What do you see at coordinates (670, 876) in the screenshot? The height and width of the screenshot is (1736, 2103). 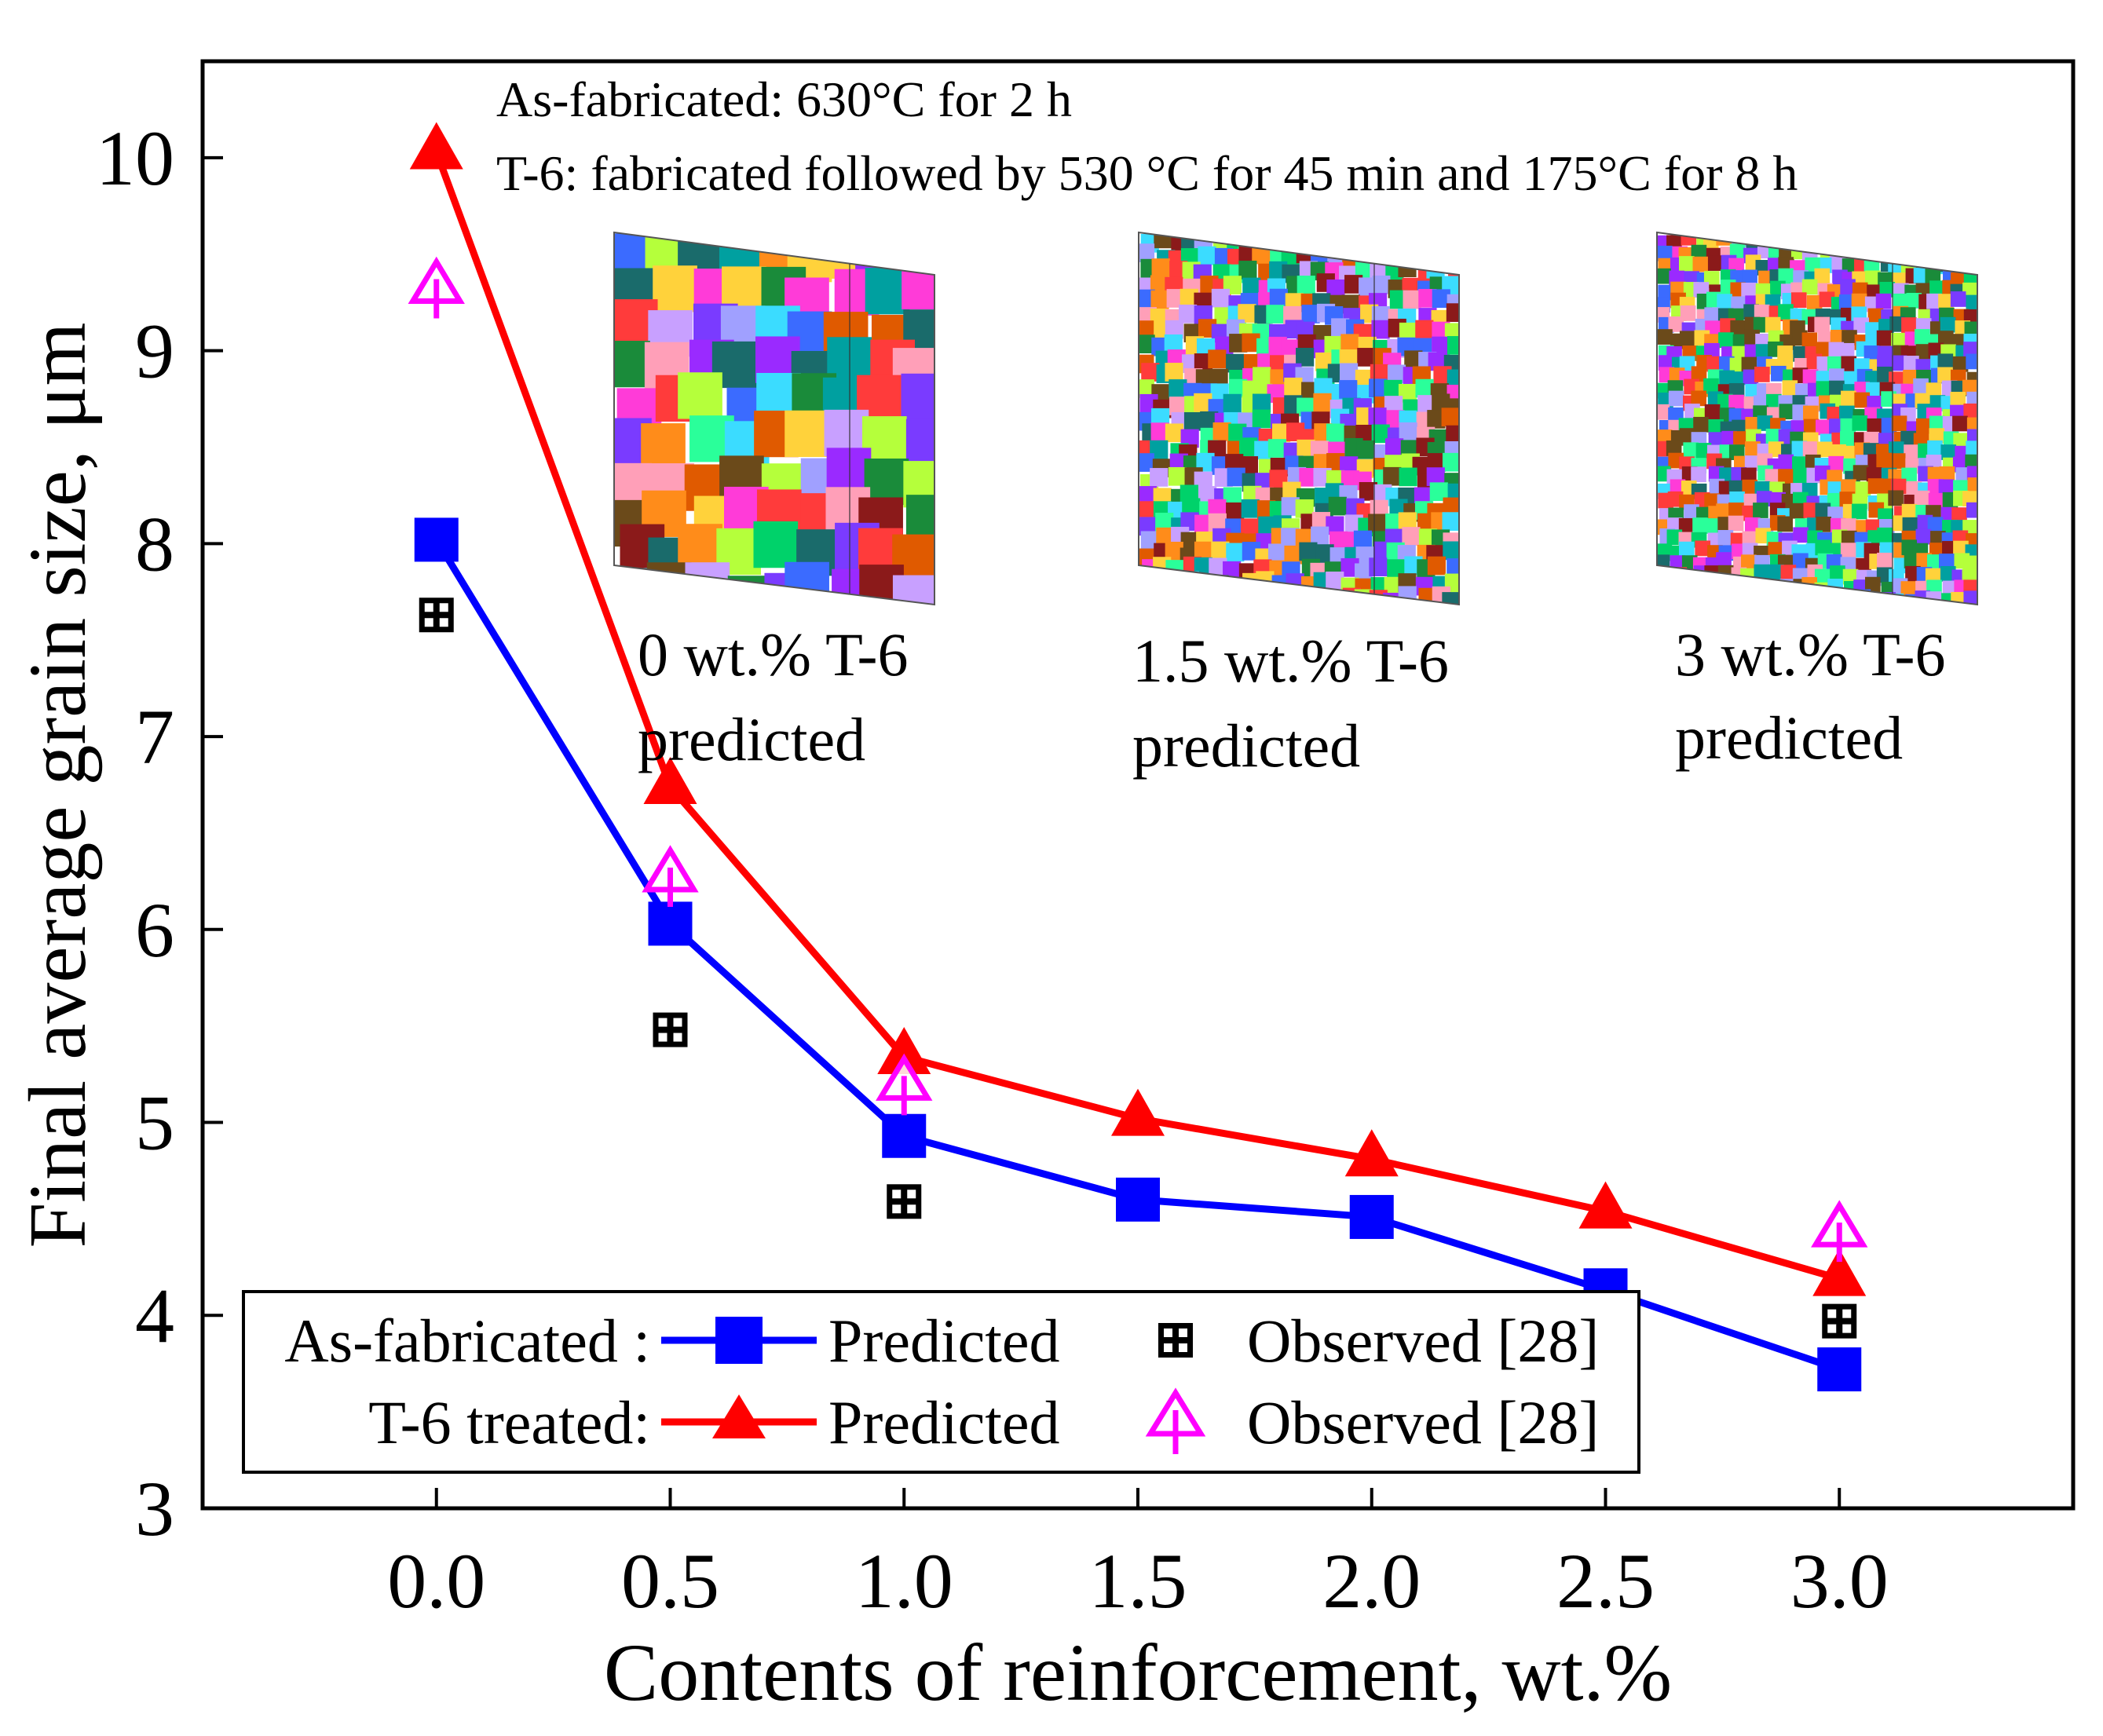 I see `point-s3-x0.5` at bounding box center [670, 876].